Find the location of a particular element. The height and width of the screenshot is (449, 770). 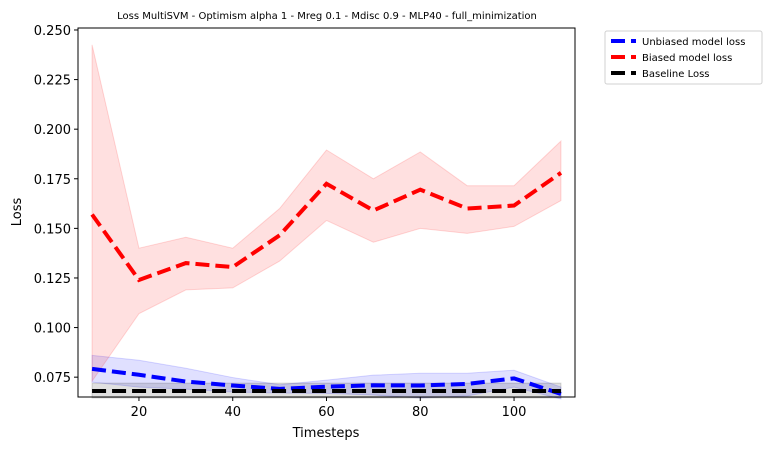

y-tick-label: 0.175 is located at coordinates (52, 180).